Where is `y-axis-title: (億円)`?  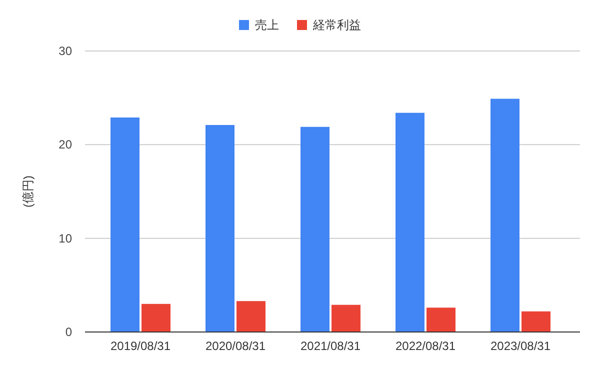
y-axis-title: (億円) is located at coordinates (28, 192).